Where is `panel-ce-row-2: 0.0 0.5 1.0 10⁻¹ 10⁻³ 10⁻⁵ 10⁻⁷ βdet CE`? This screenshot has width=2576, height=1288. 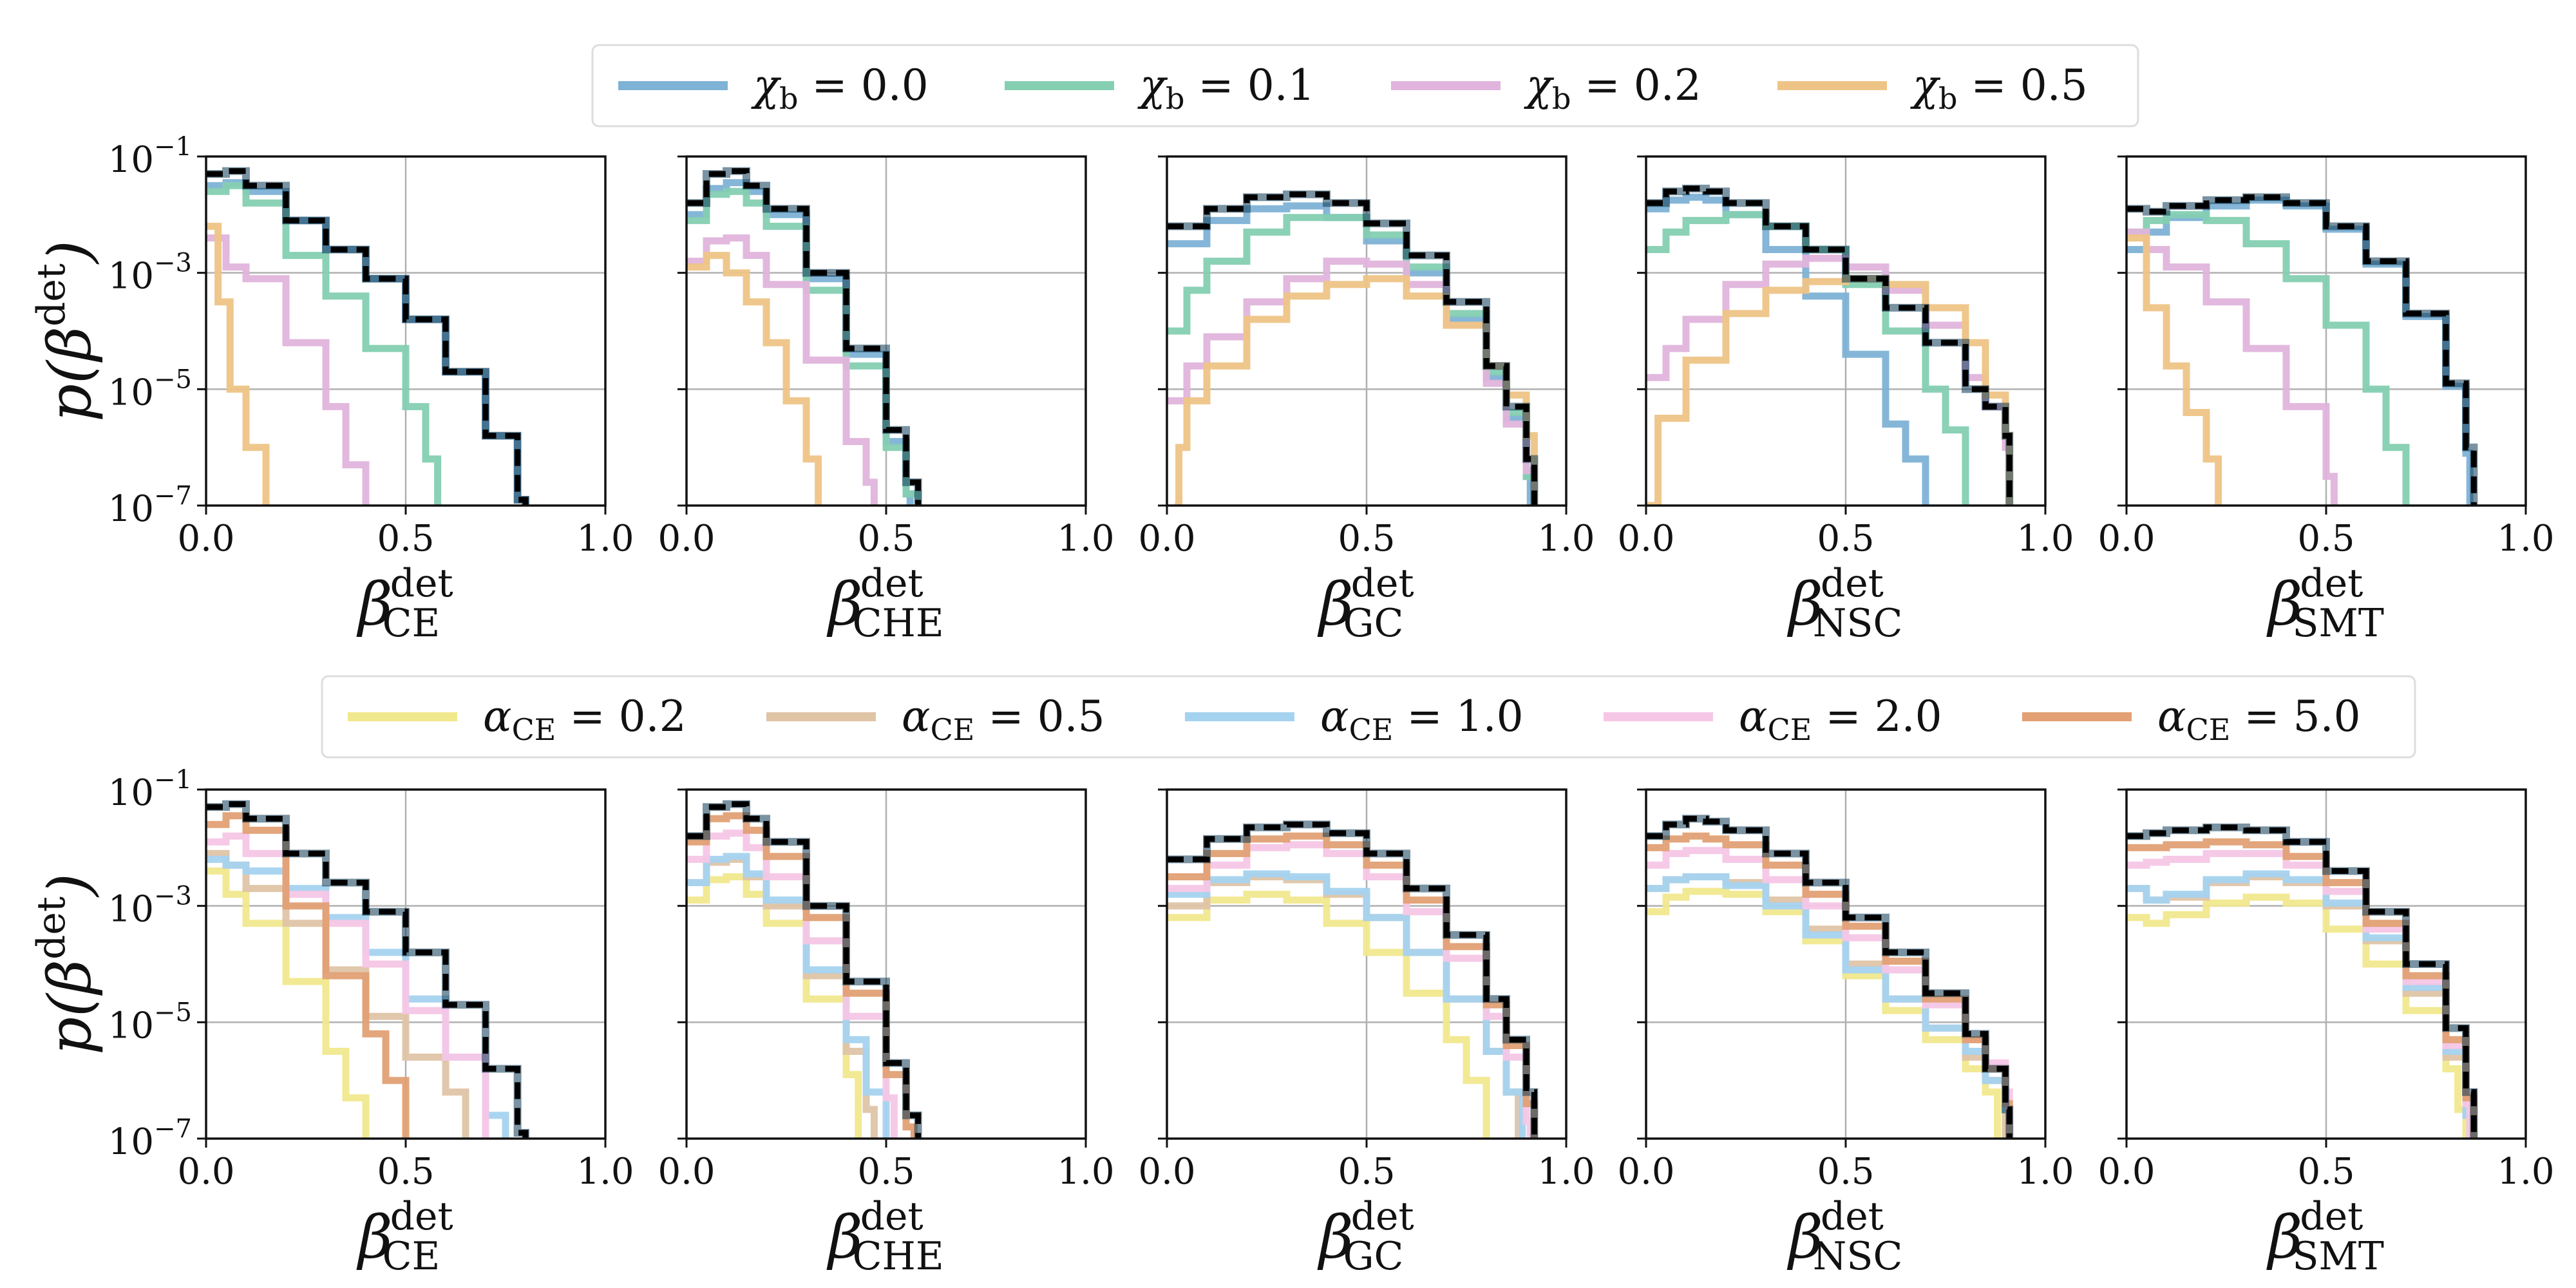 panel-ce-row-2: 0.0 0.5 1.0 10⁻¹ 10⁻³ 10⁻⁵ 10⁻⁷ βdet CE is located at coordinates (371, 1022).